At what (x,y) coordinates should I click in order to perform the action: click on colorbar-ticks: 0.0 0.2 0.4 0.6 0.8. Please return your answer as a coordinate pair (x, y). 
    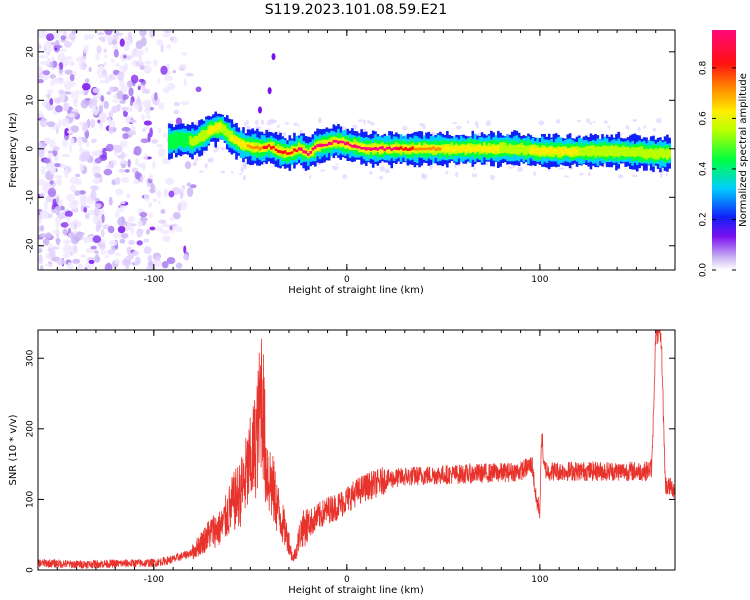
    Looking at the image, I should click on (717, 168).